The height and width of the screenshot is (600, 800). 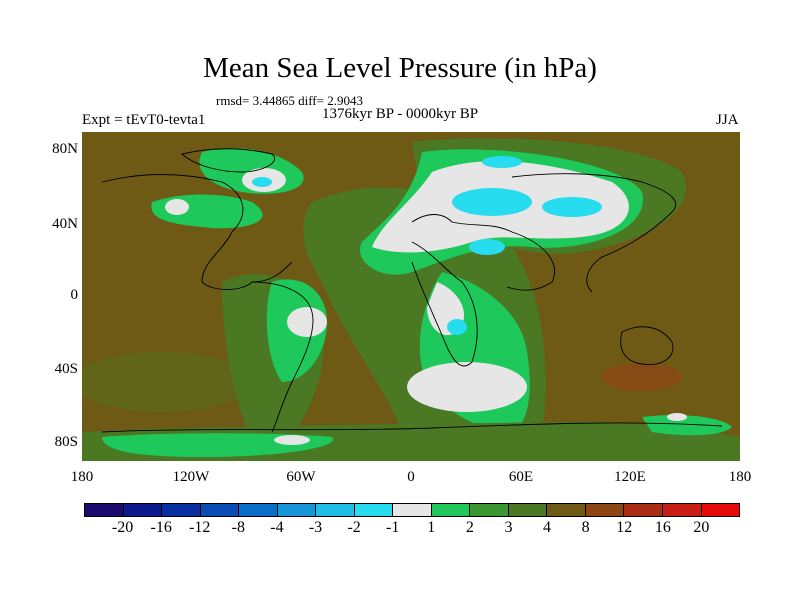 What do you see at coordinates (393, 527) in the screenshot?
I see `colorbar-label: -1` at bounding box center [393, 527].